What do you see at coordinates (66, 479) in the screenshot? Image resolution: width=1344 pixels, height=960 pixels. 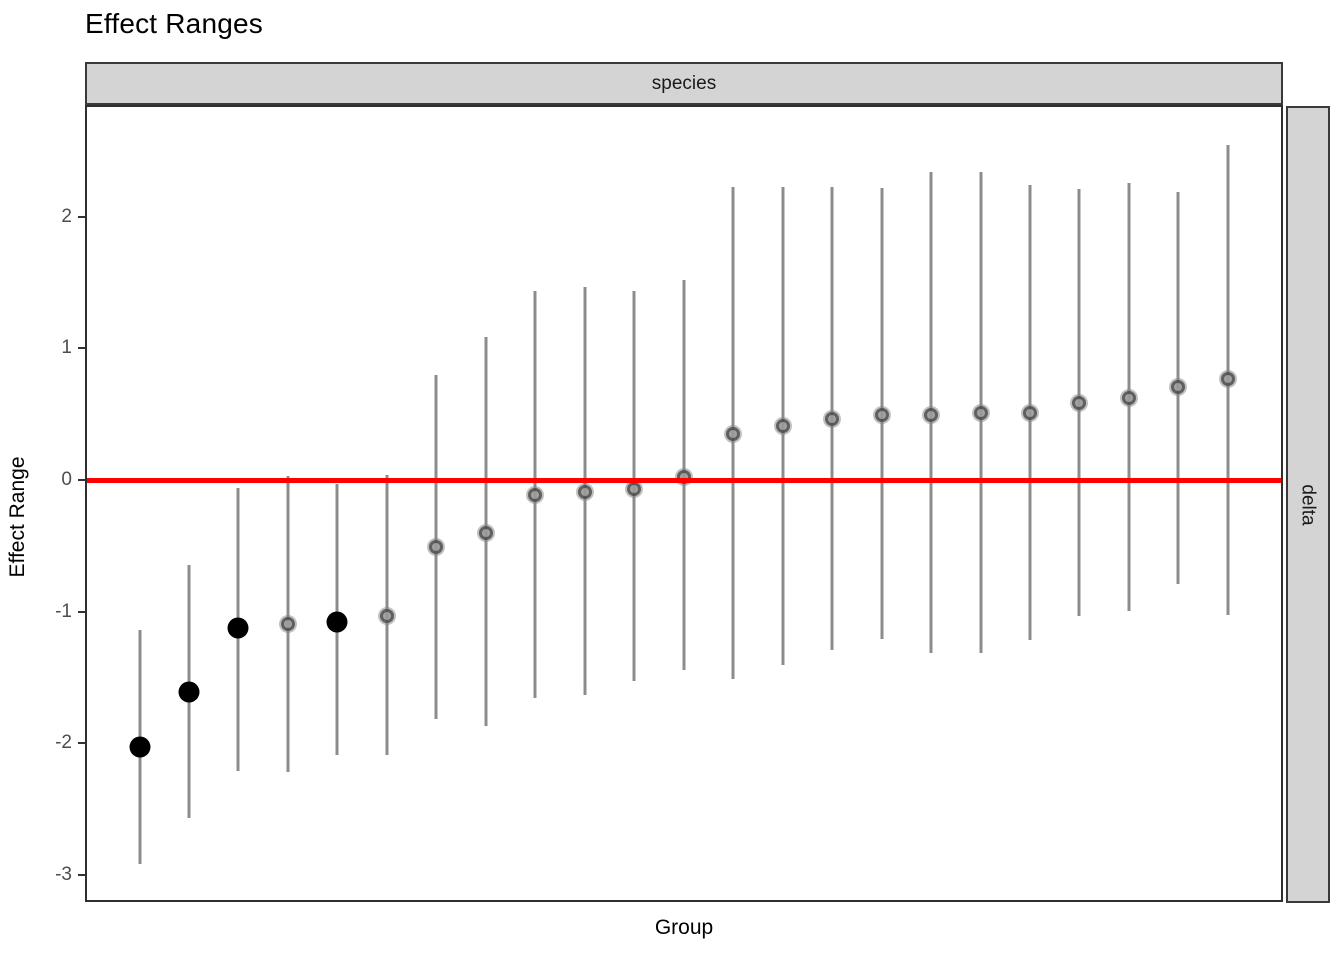 I see `y-axis-tick-label: 0` at bounding box center [66, 479].